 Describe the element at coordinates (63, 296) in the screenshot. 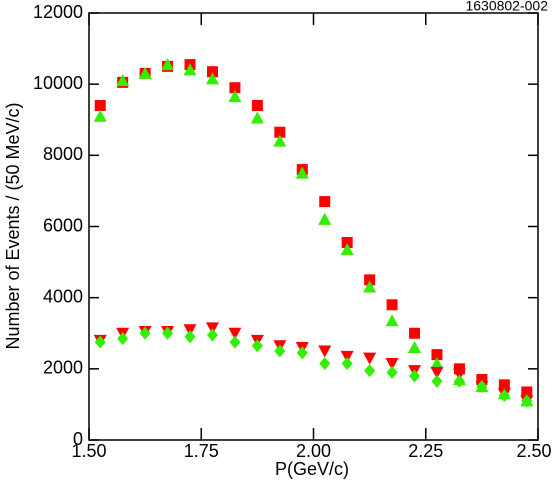

I see `y-tick-label: 4000` at that location.